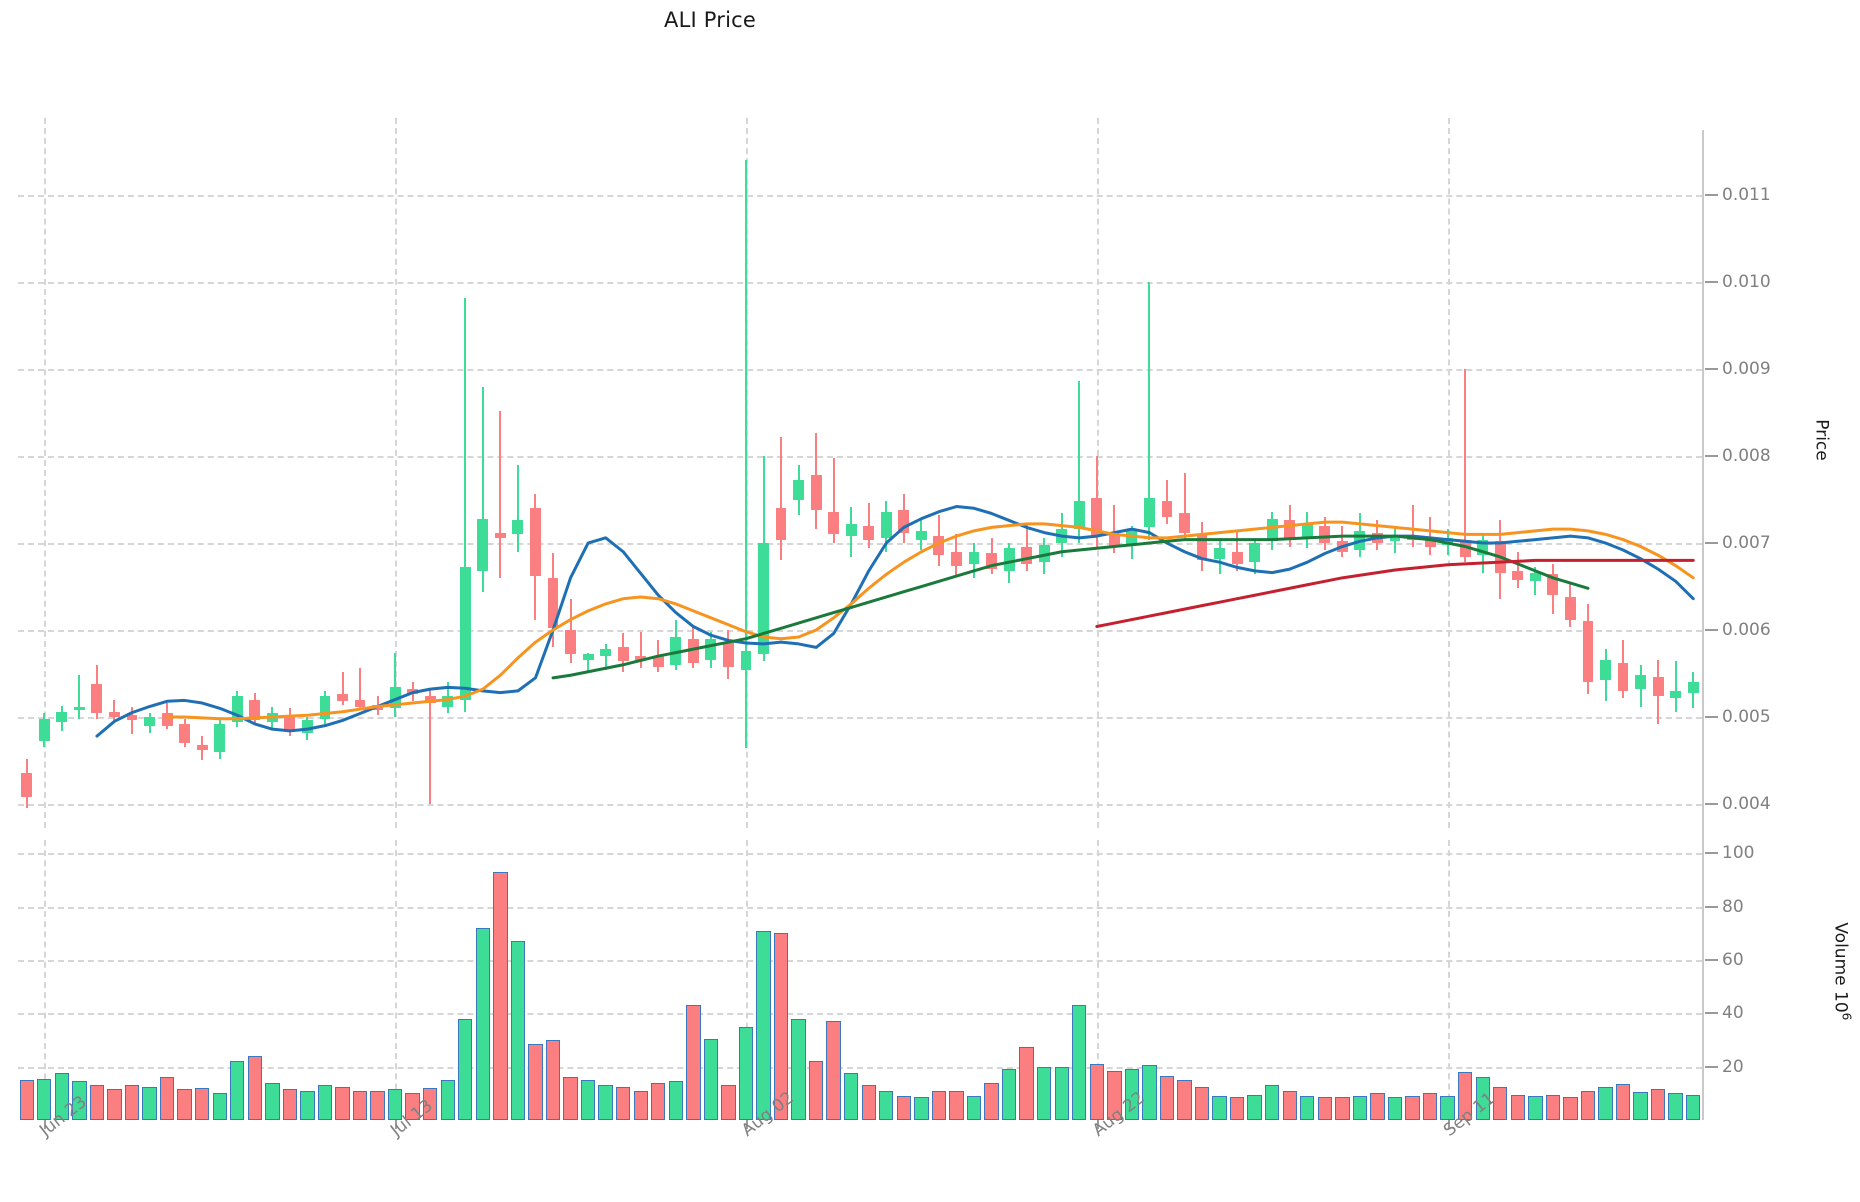  Describe the element at coordinates (1821, 440) in the screenshot. I see `price-axis-title: Price` at that location.